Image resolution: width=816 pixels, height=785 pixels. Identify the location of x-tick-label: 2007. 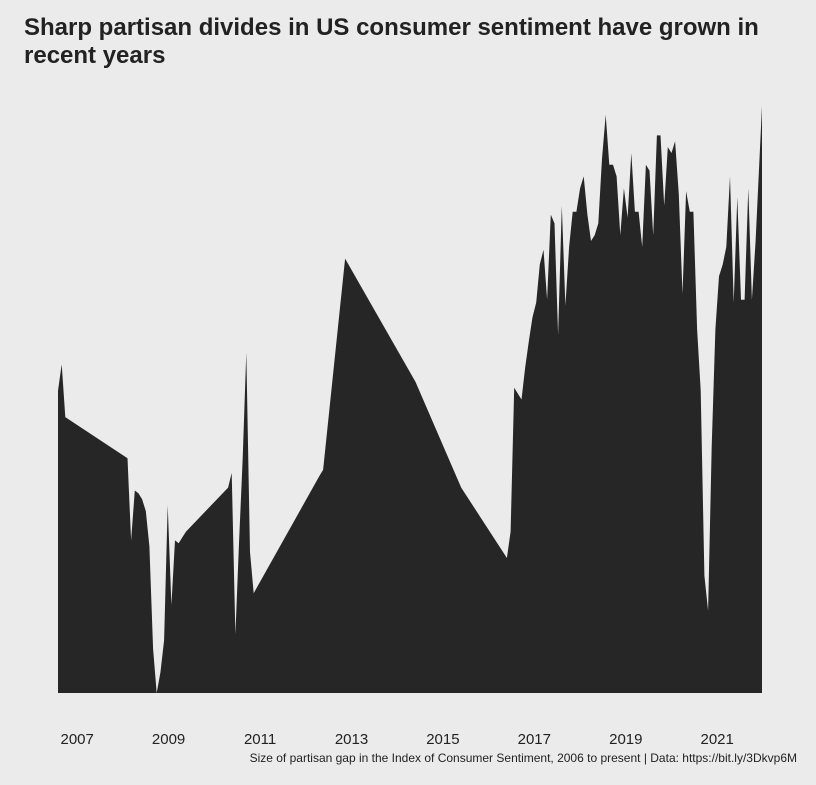
(77, 739).